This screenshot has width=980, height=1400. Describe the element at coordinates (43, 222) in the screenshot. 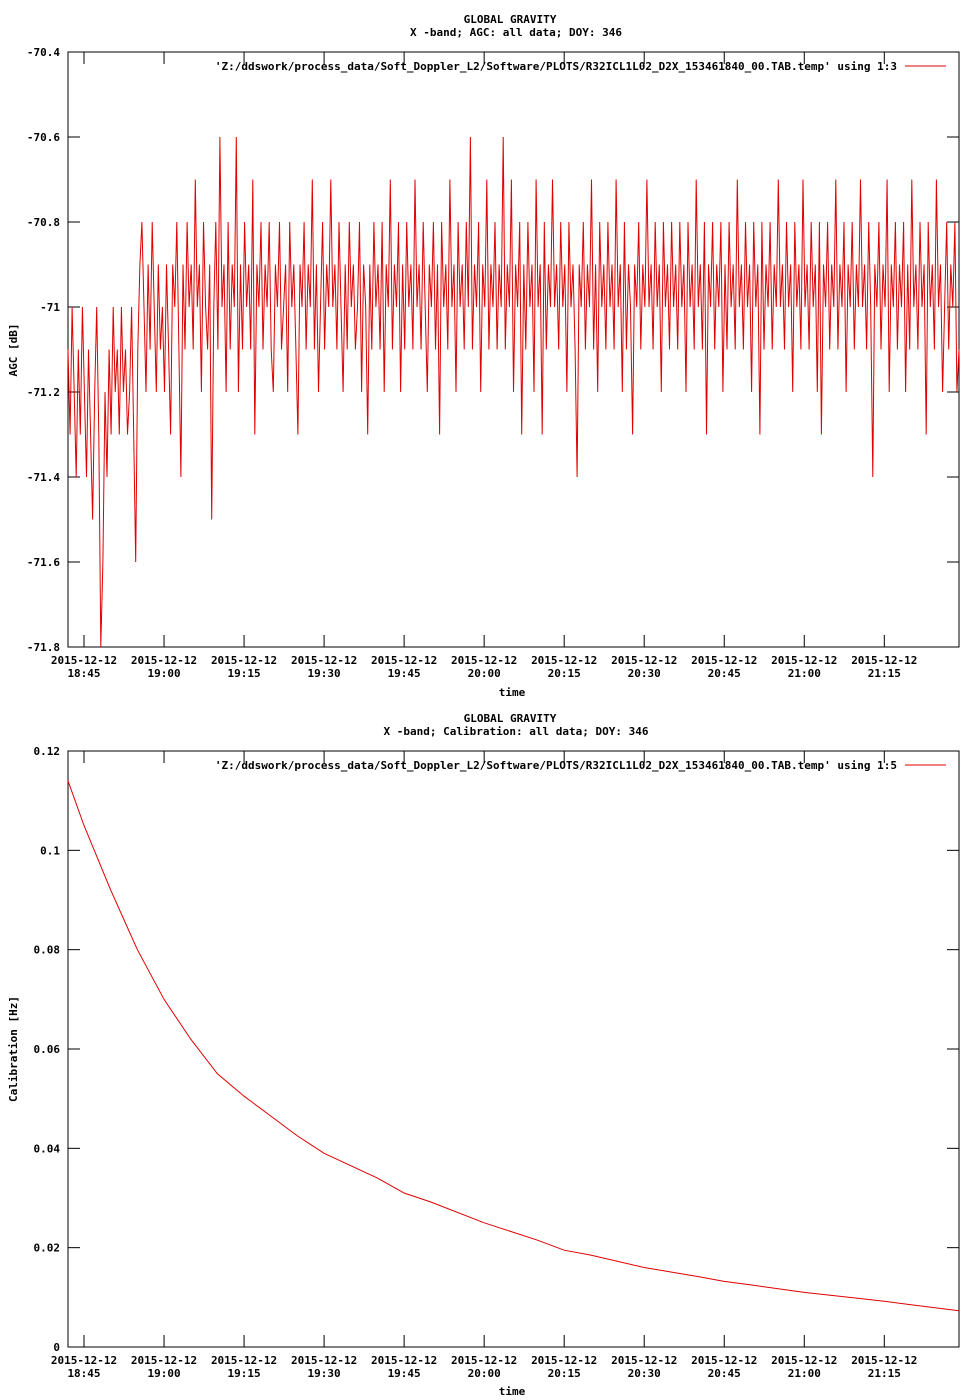

I see `y-tick-label: -70.8` at that location.